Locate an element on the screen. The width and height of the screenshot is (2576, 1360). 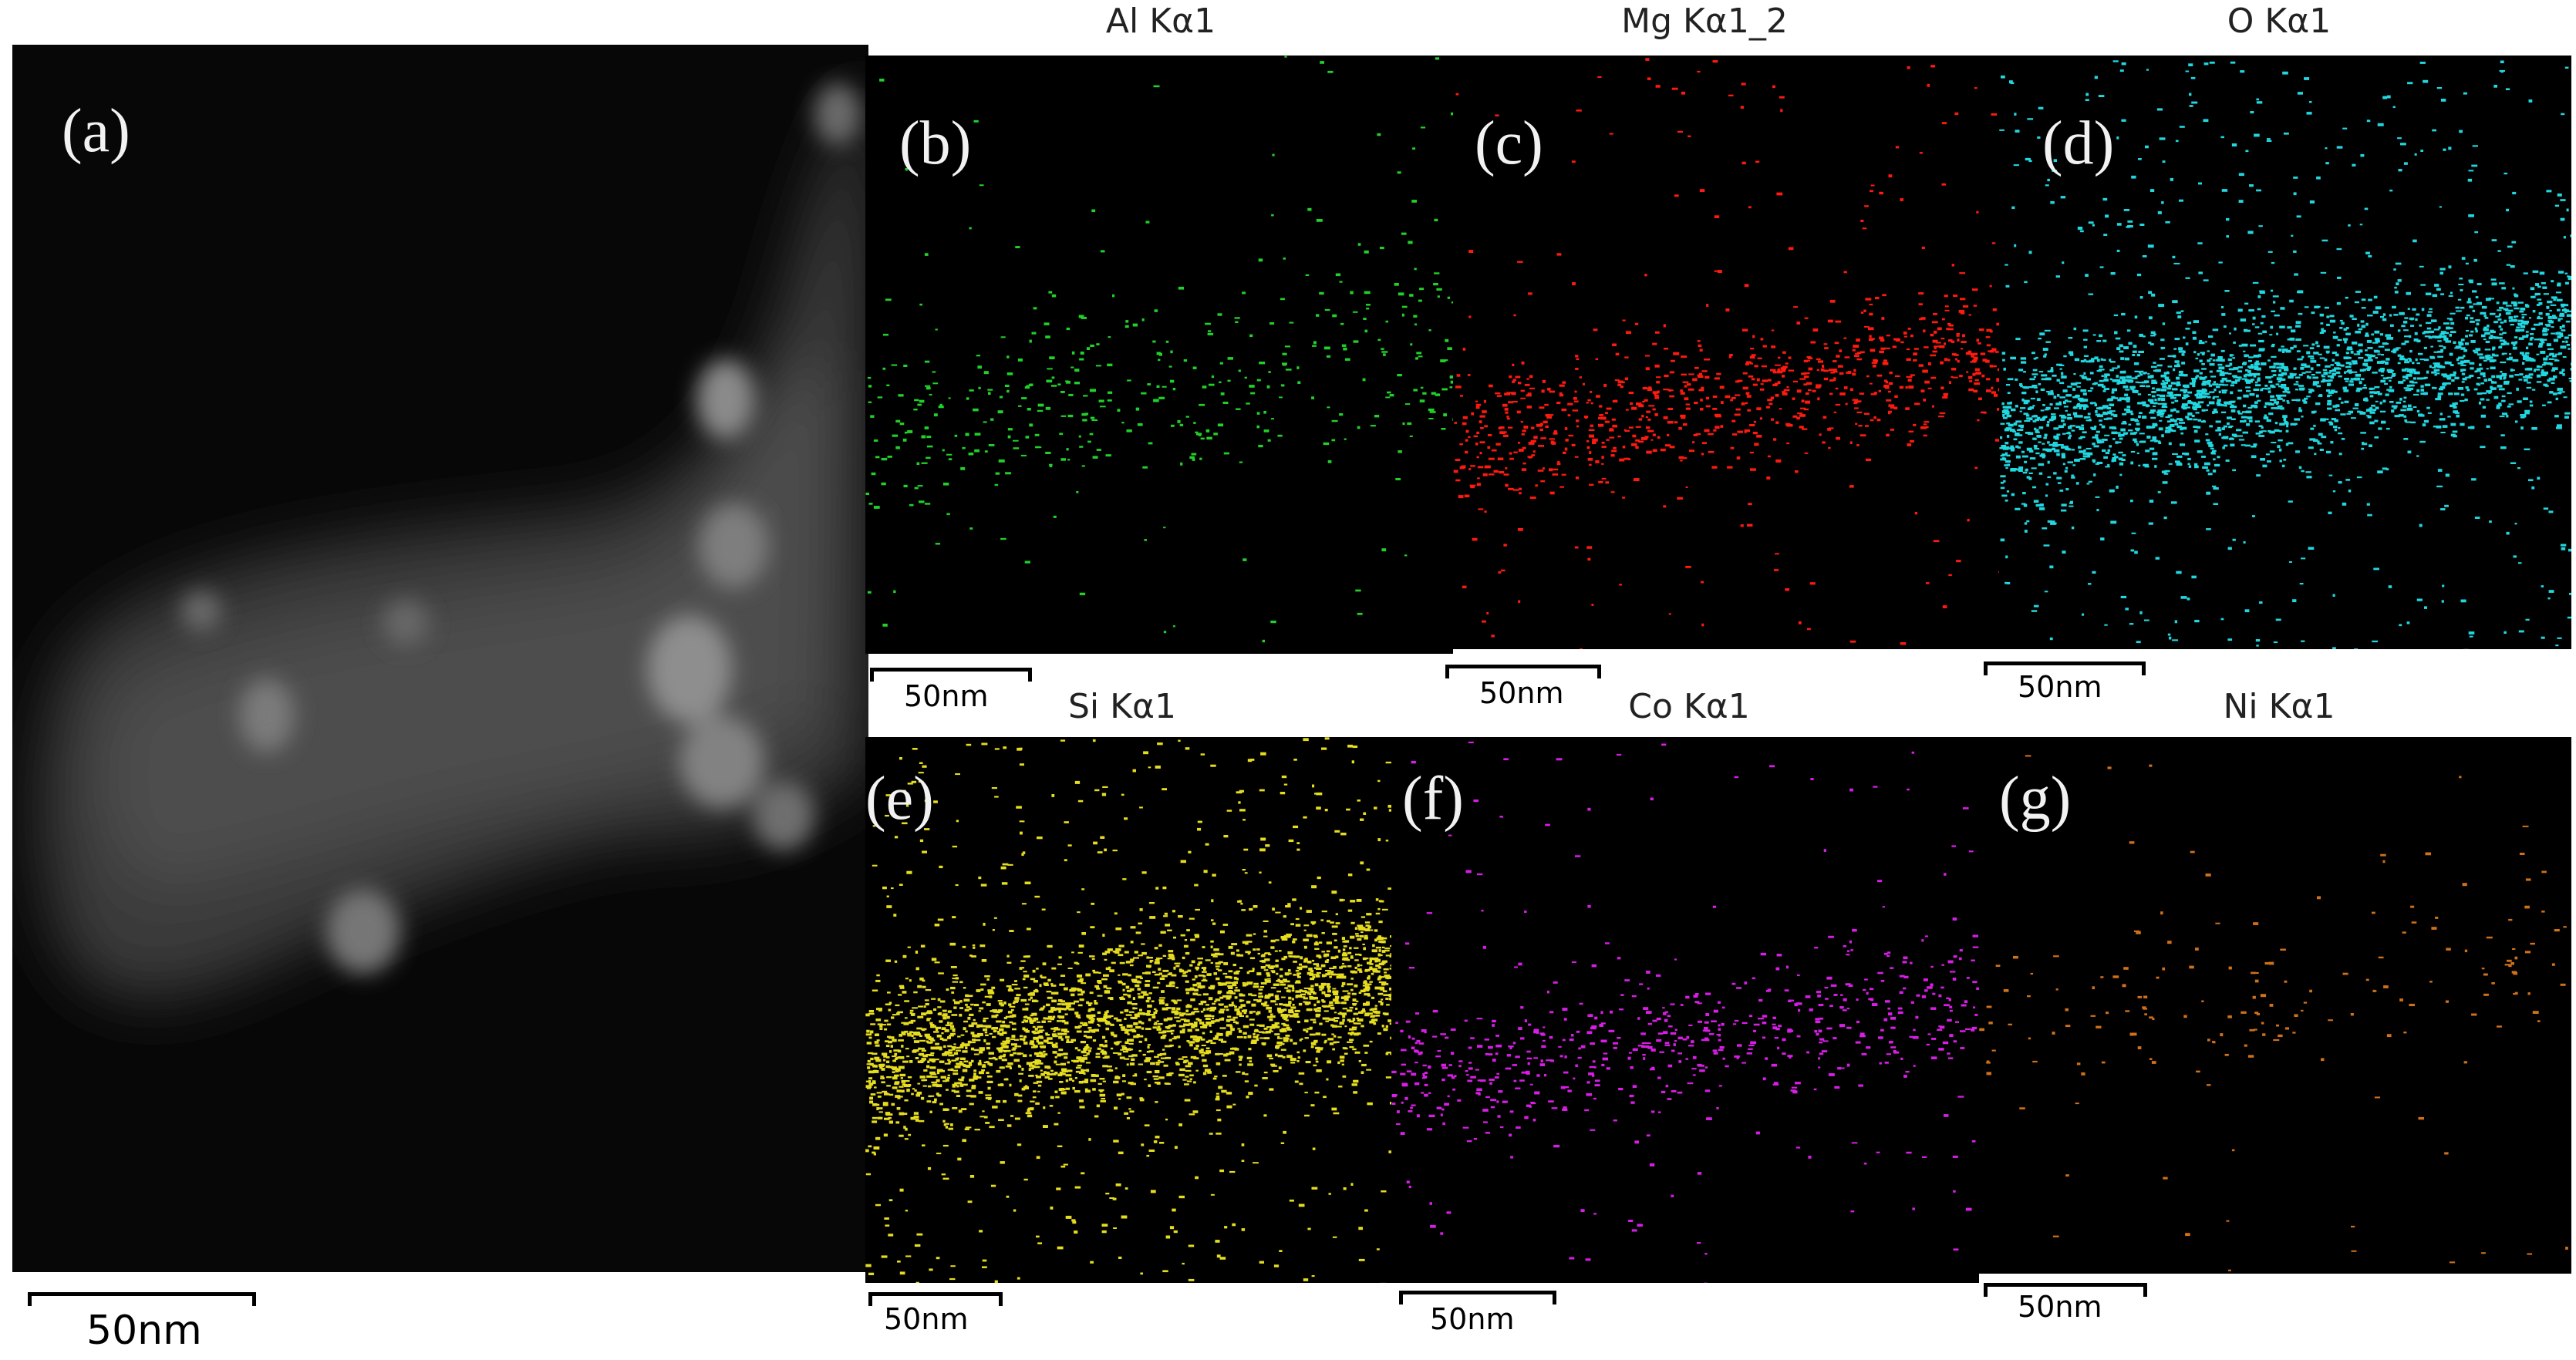
eds-map-panel-f: (f) is located at coordinates (1685, 1010).